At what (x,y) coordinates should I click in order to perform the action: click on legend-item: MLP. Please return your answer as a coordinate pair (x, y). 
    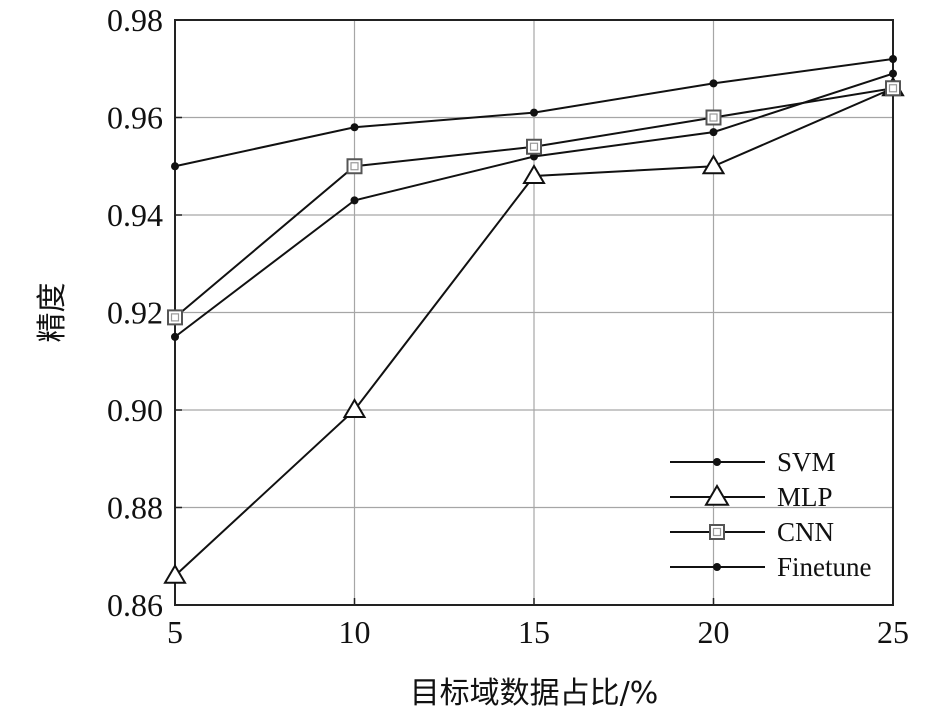
    Looking at the image, I should click on (751, 497).